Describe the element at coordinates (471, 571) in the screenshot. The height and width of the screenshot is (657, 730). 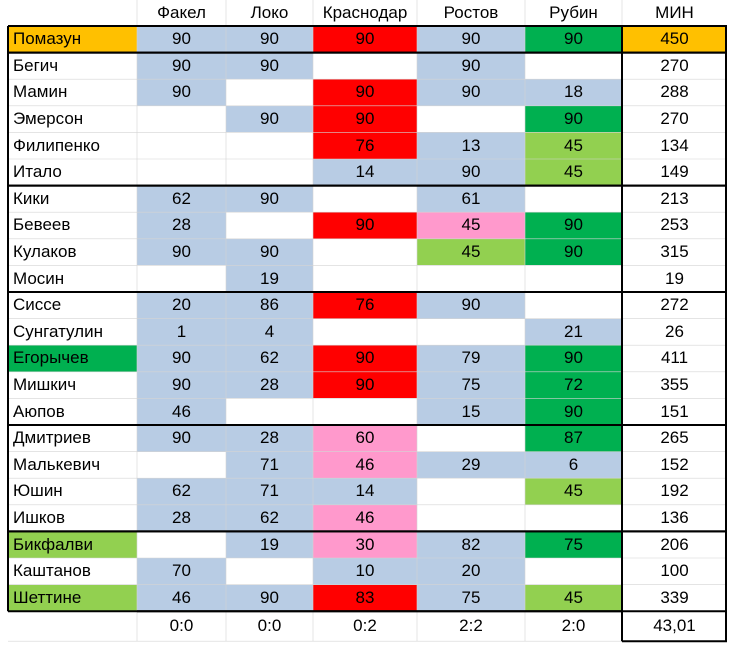
I see `minutes-cell: 20` at that location.